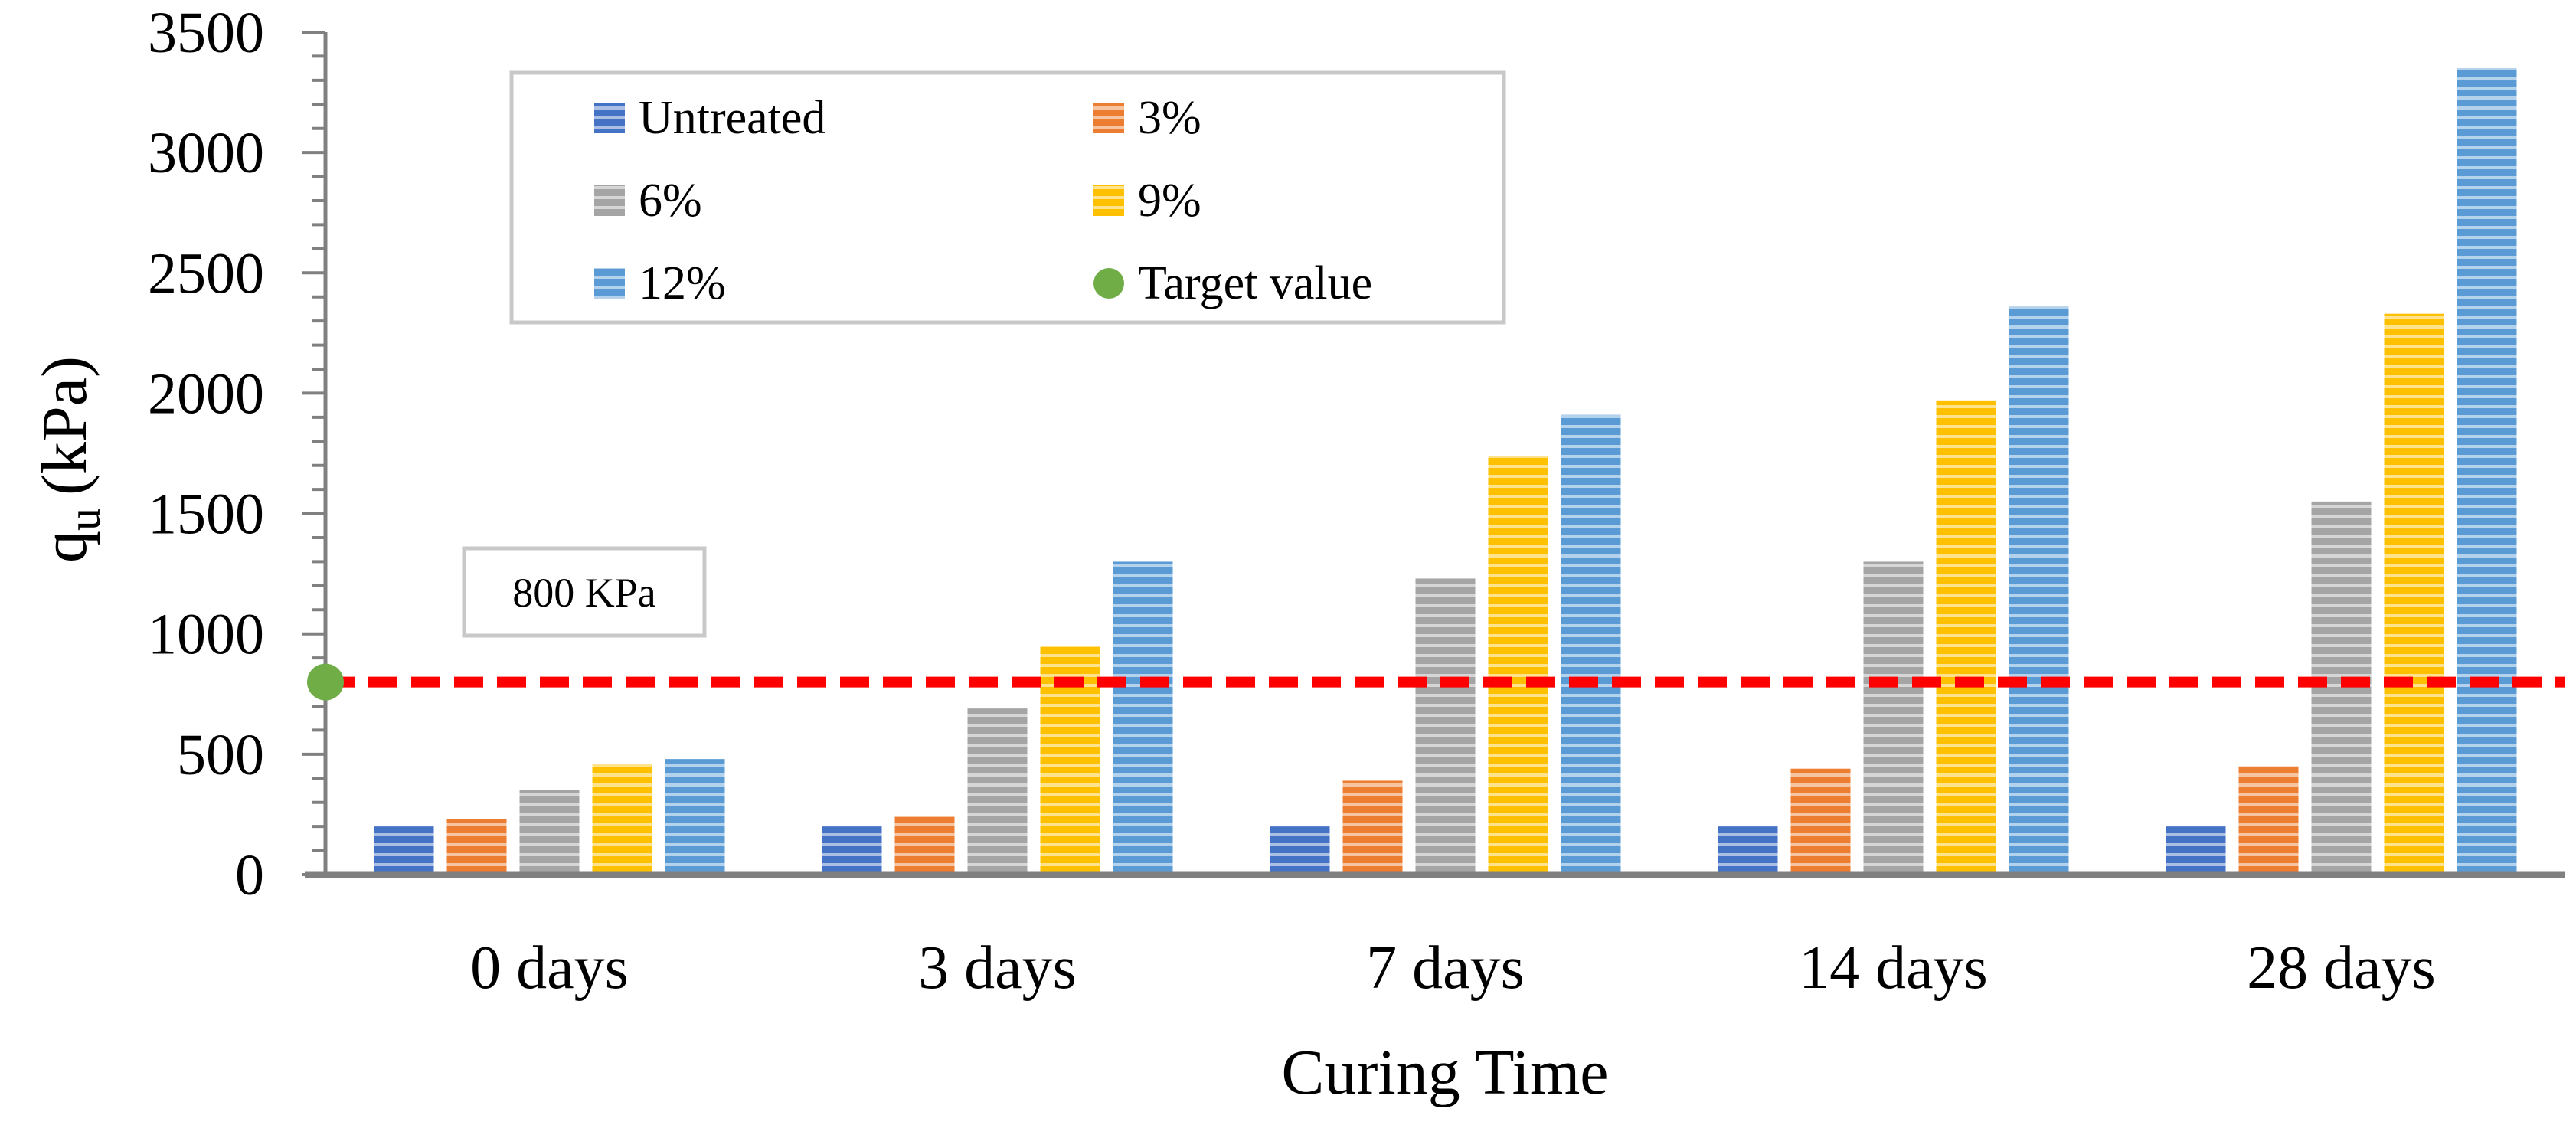 The image size is (2576, 1125). I want to click on y-axis-ticks, so click(313, 453).